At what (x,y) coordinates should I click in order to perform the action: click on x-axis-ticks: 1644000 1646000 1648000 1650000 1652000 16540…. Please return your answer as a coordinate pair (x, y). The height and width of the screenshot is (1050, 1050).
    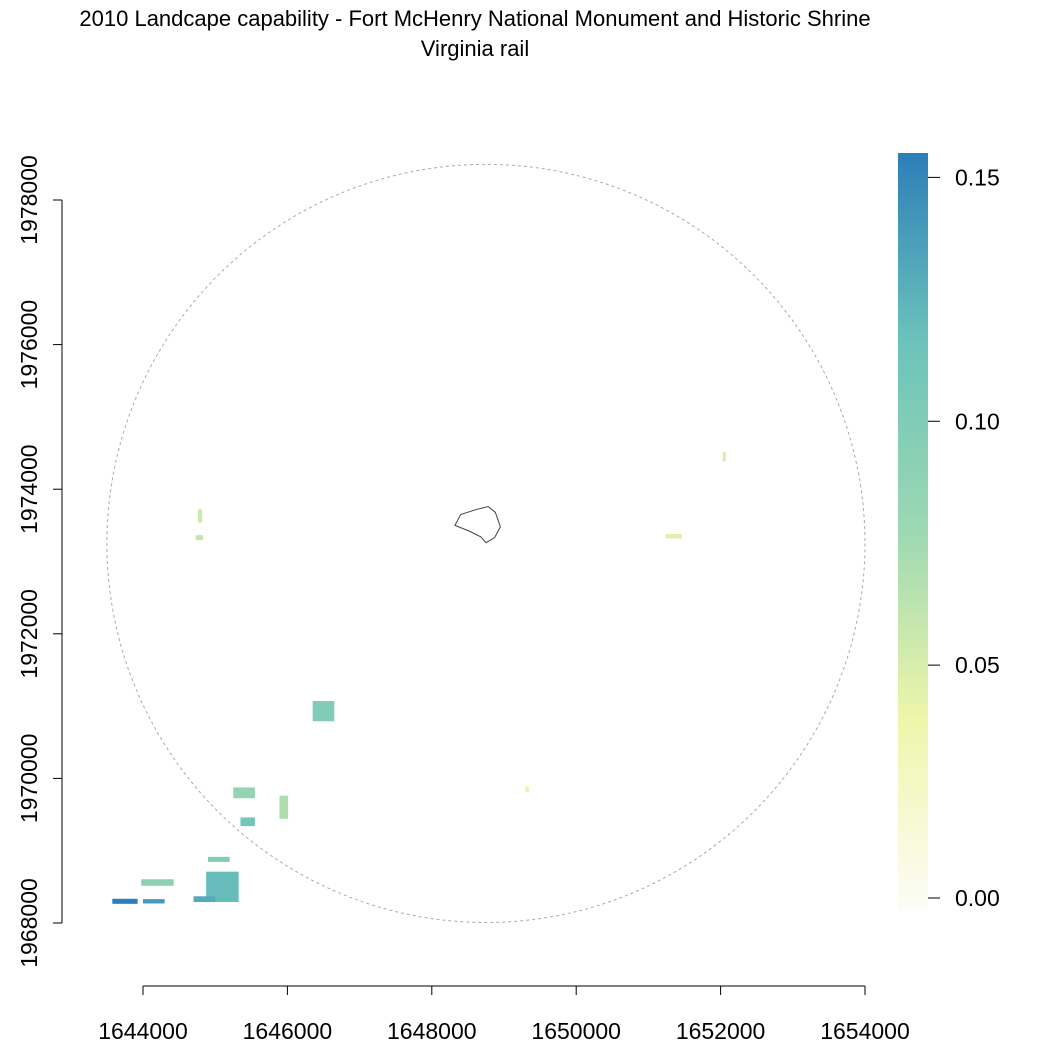
    Looking at the image, I should click on (504, 1015).